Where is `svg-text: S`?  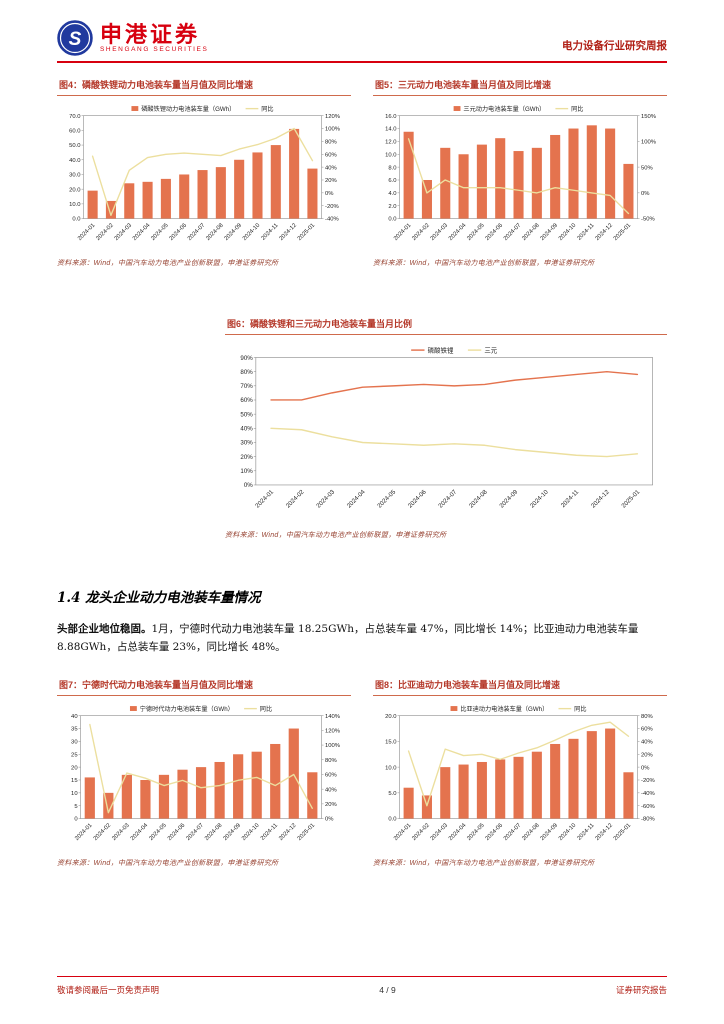
svg-text: S is located at coordinates (75, 39).